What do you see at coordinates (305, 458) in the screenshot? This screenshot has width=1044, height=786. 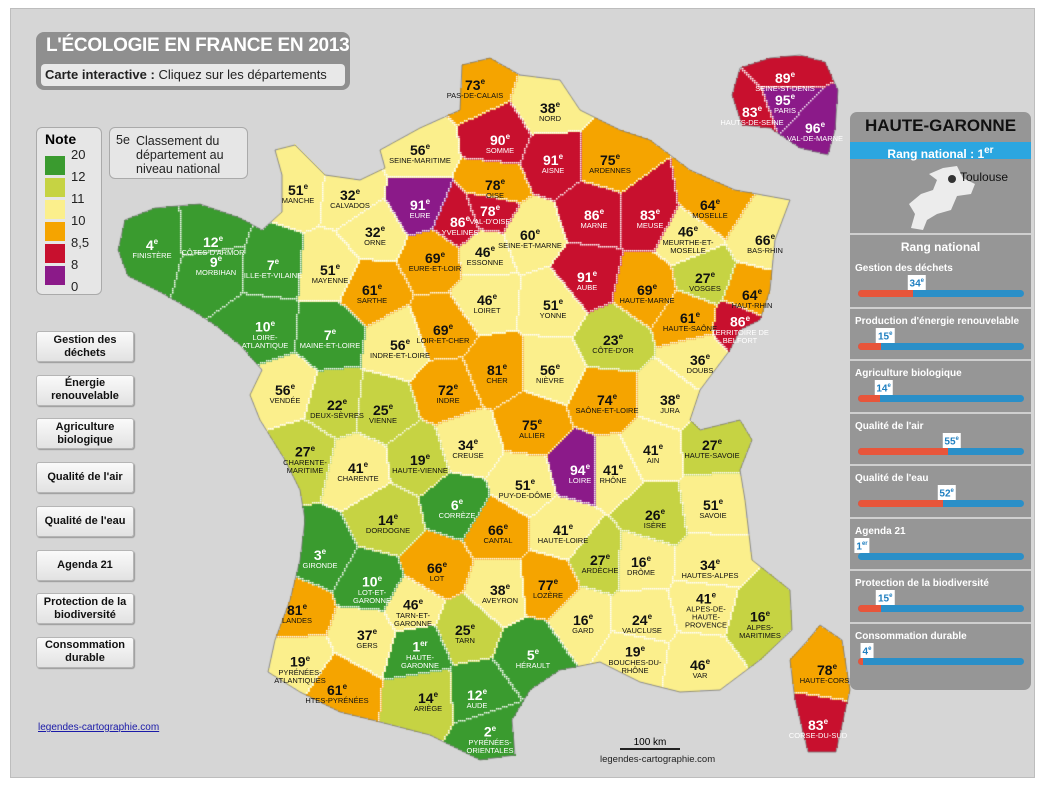 I see `department-label: 27e CHARENTE-MARITIME` at bounding box center [305, 458].